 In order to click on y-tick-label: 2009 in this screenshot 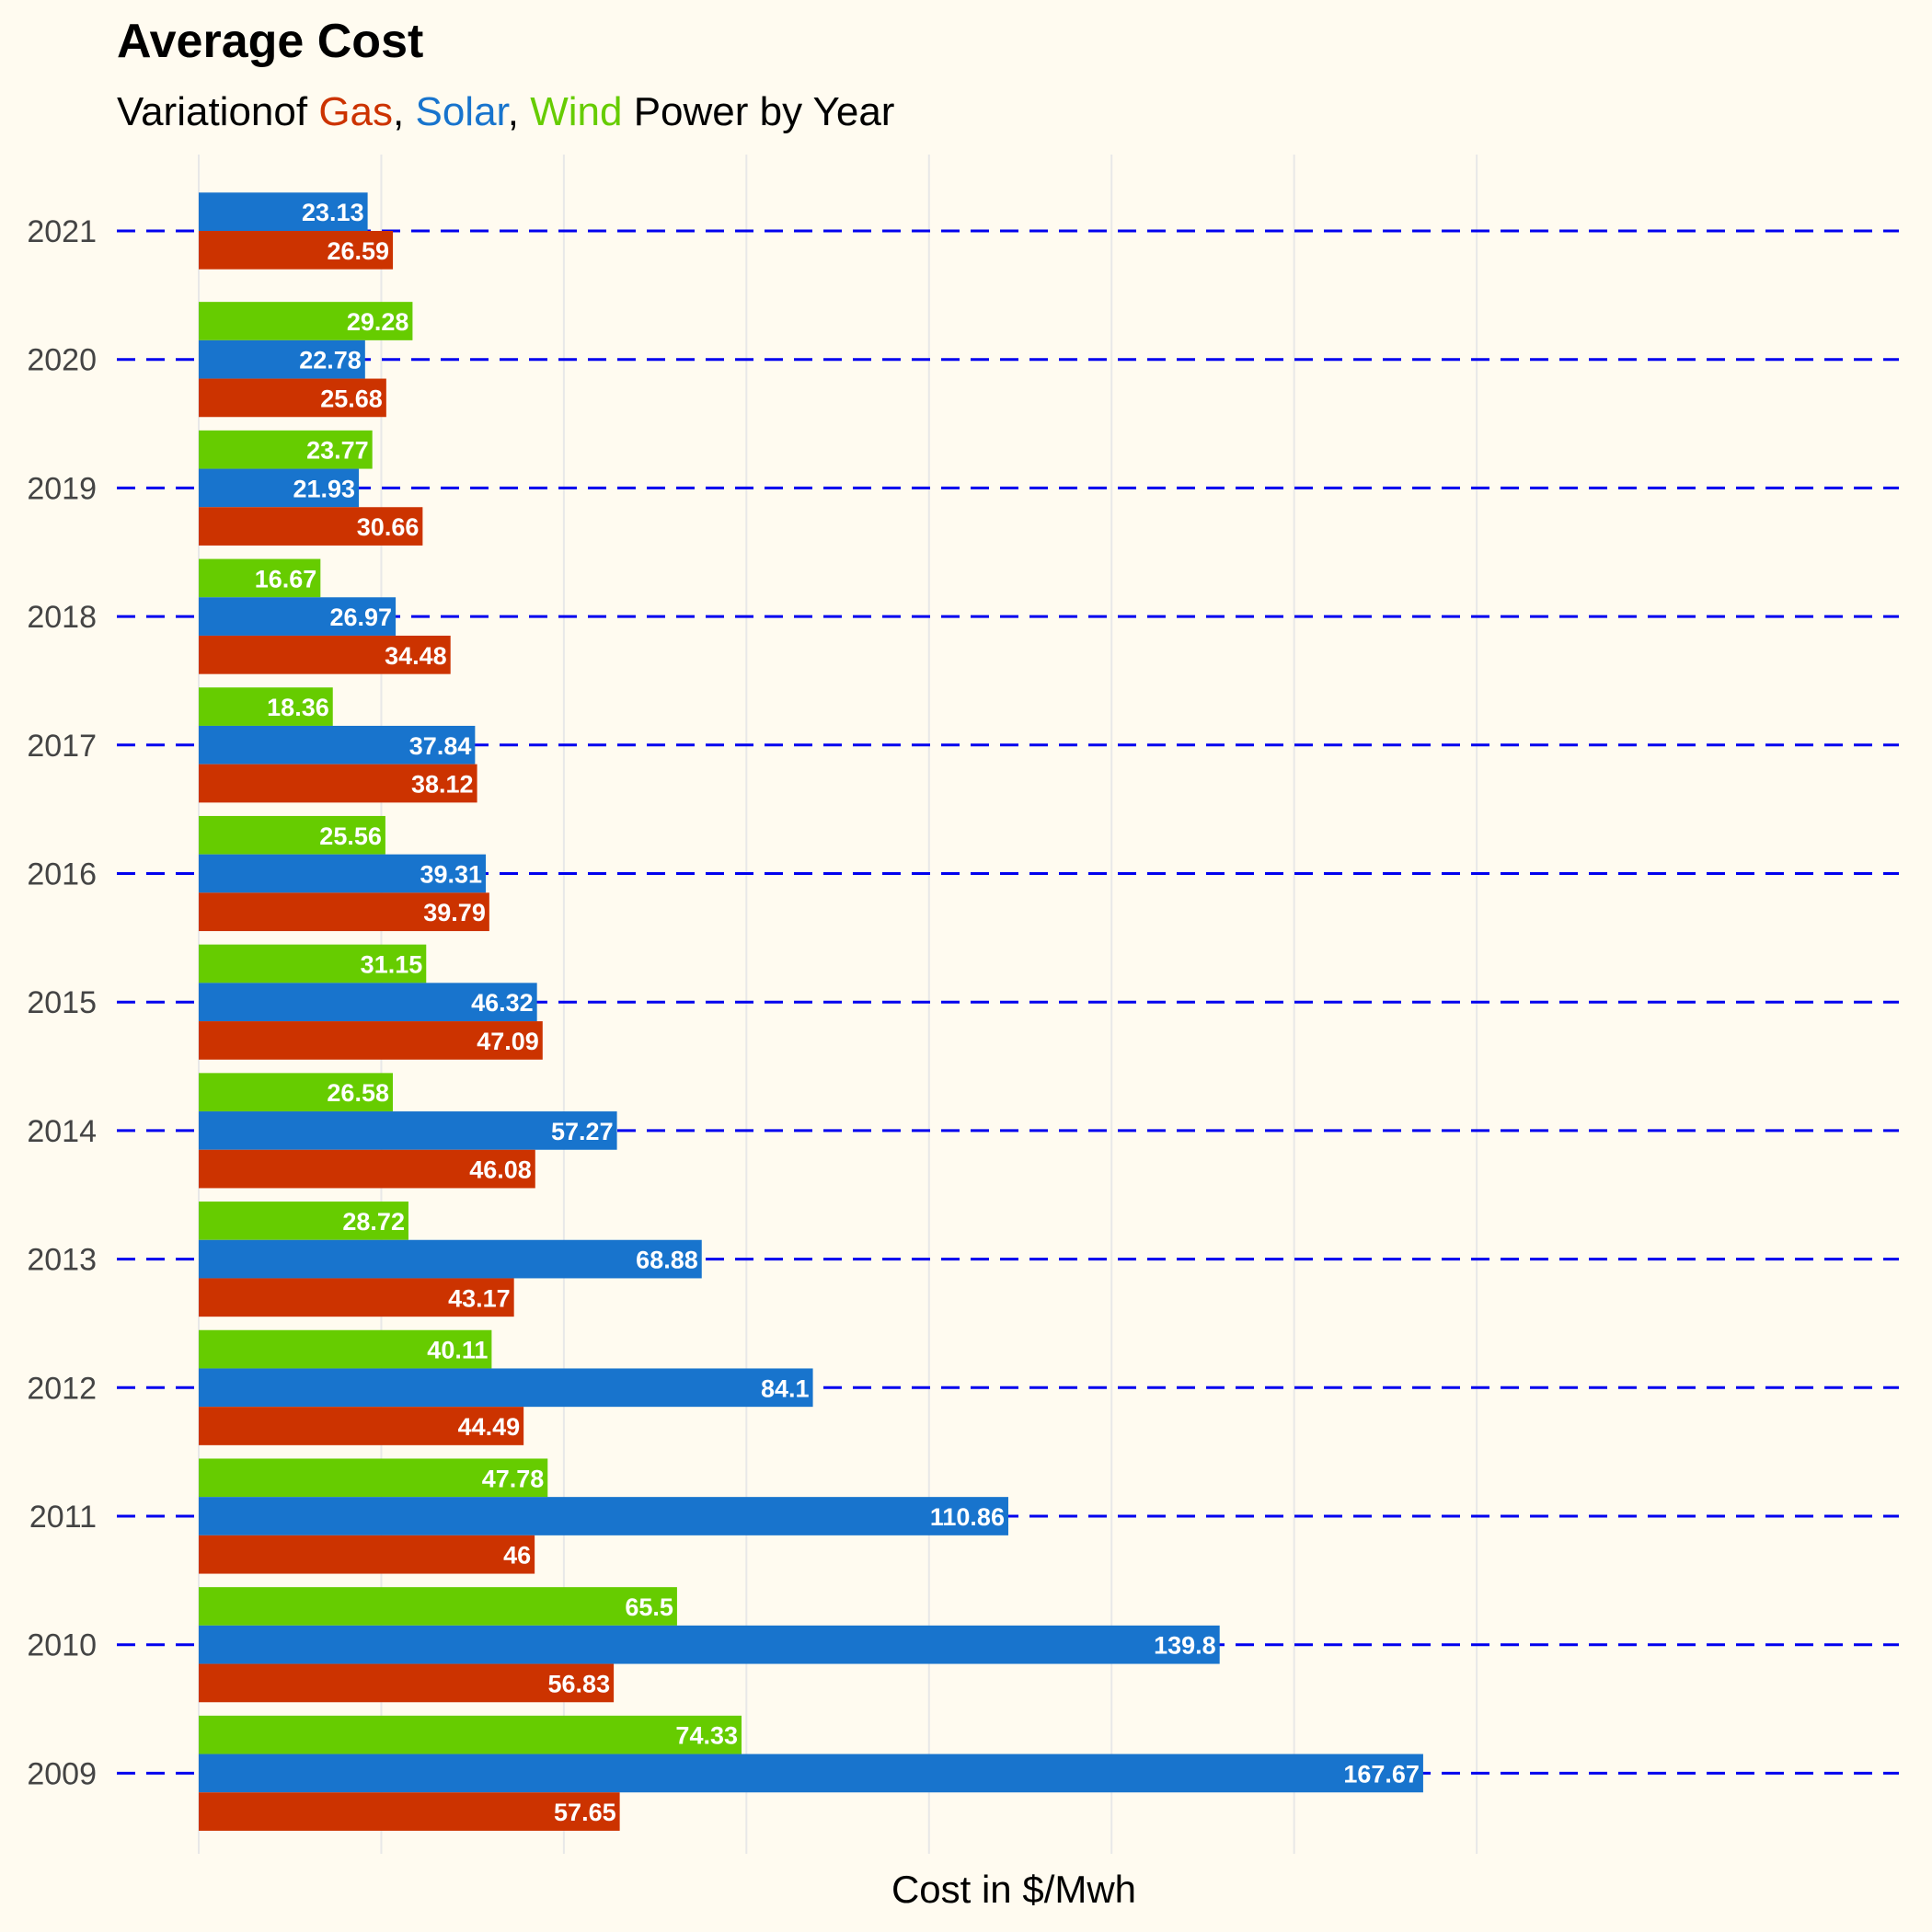, I will do `click(62, 1773)`.